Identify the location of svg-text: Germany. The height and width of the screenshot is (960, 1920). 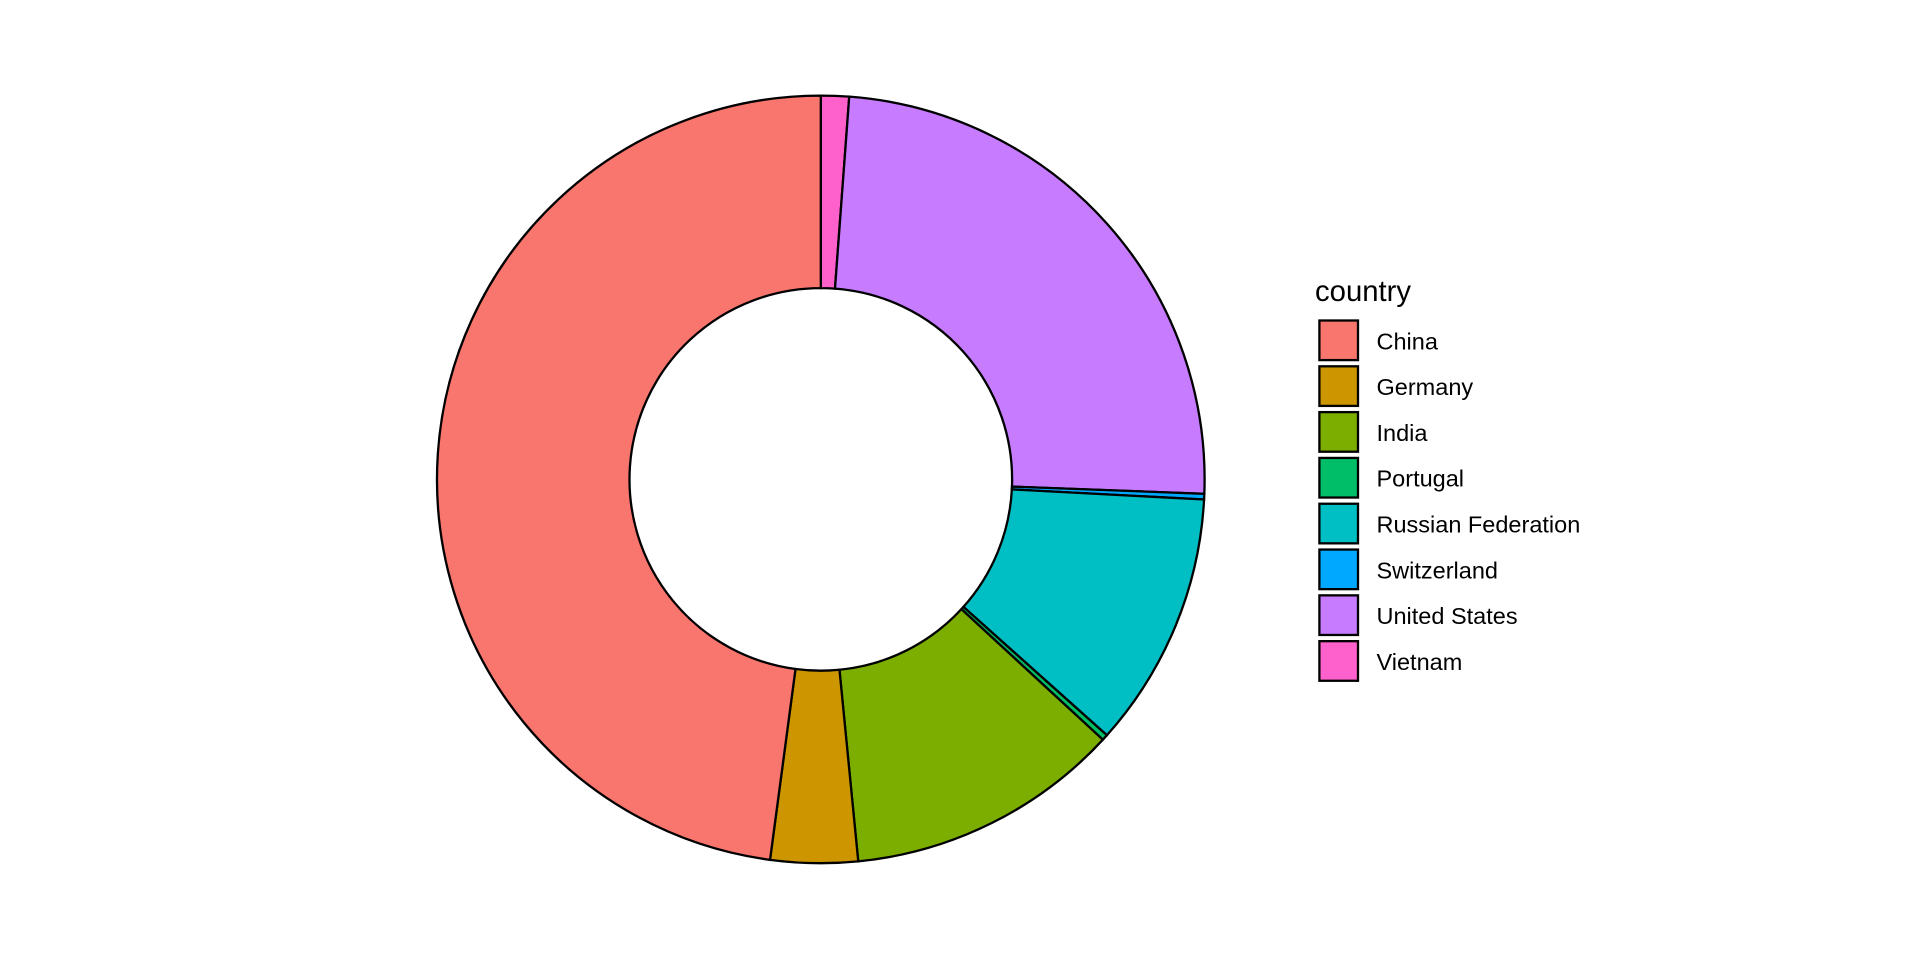
(1425, 387).